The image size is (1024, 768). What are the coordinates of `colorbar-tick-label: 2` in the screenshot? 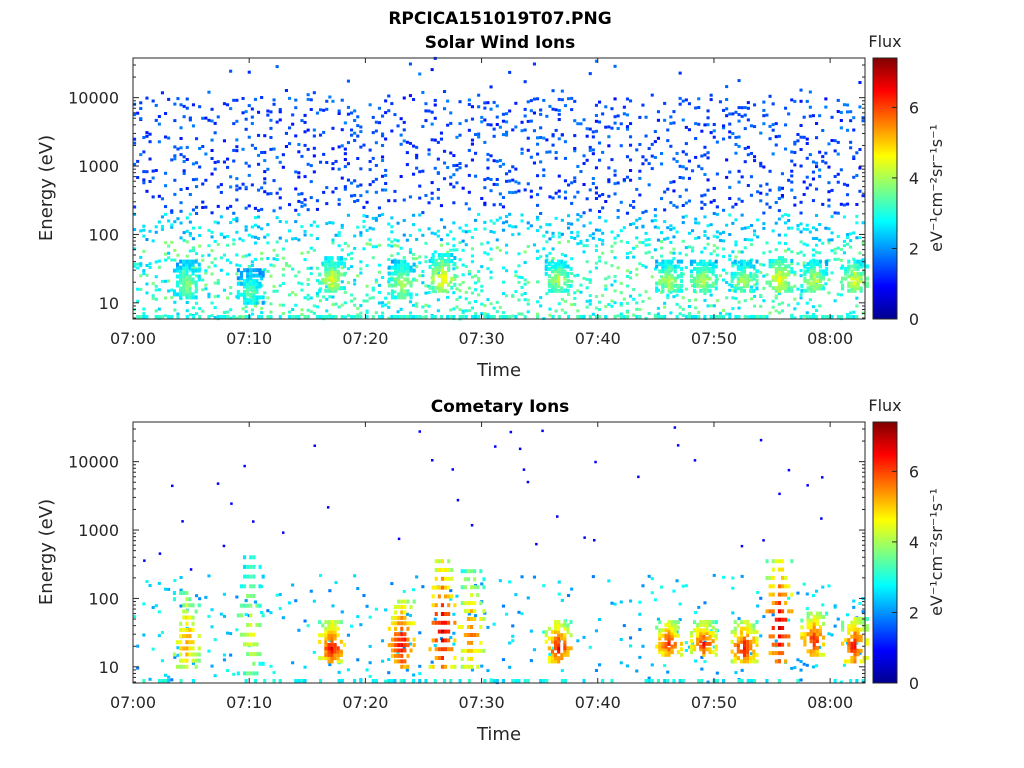 It's located at (914, 612).